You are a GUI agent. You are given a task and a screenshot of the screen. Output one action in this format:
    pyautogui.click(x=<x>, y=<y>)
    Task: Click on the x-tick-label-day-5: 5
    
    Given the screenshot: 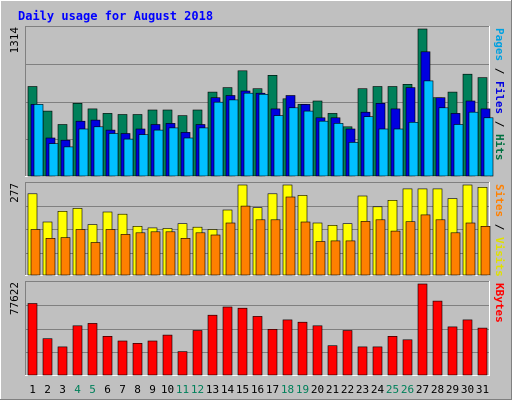 What is the action you would take?
    pyautogui.click(x=92, y=389)
    